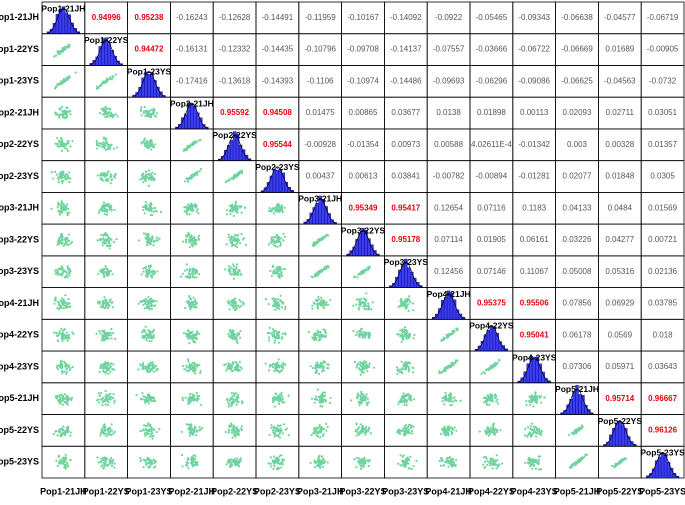 This screenshot has width=685, height=505. What do you see at coordinates (449, 80) in the screenshot?
I see `correlation-label: -0.09693` at bounding box center [449, 80].